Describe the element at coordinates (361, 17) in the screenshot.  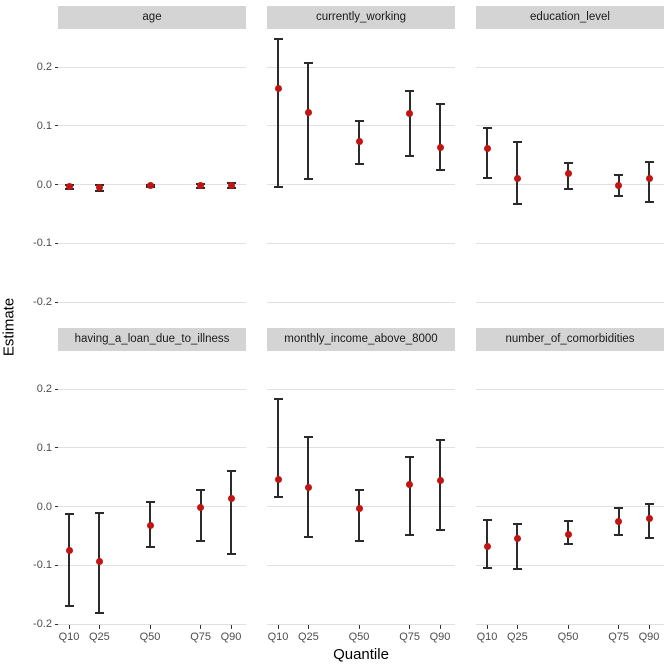
I see `facet-strip: currently_working` at that location.